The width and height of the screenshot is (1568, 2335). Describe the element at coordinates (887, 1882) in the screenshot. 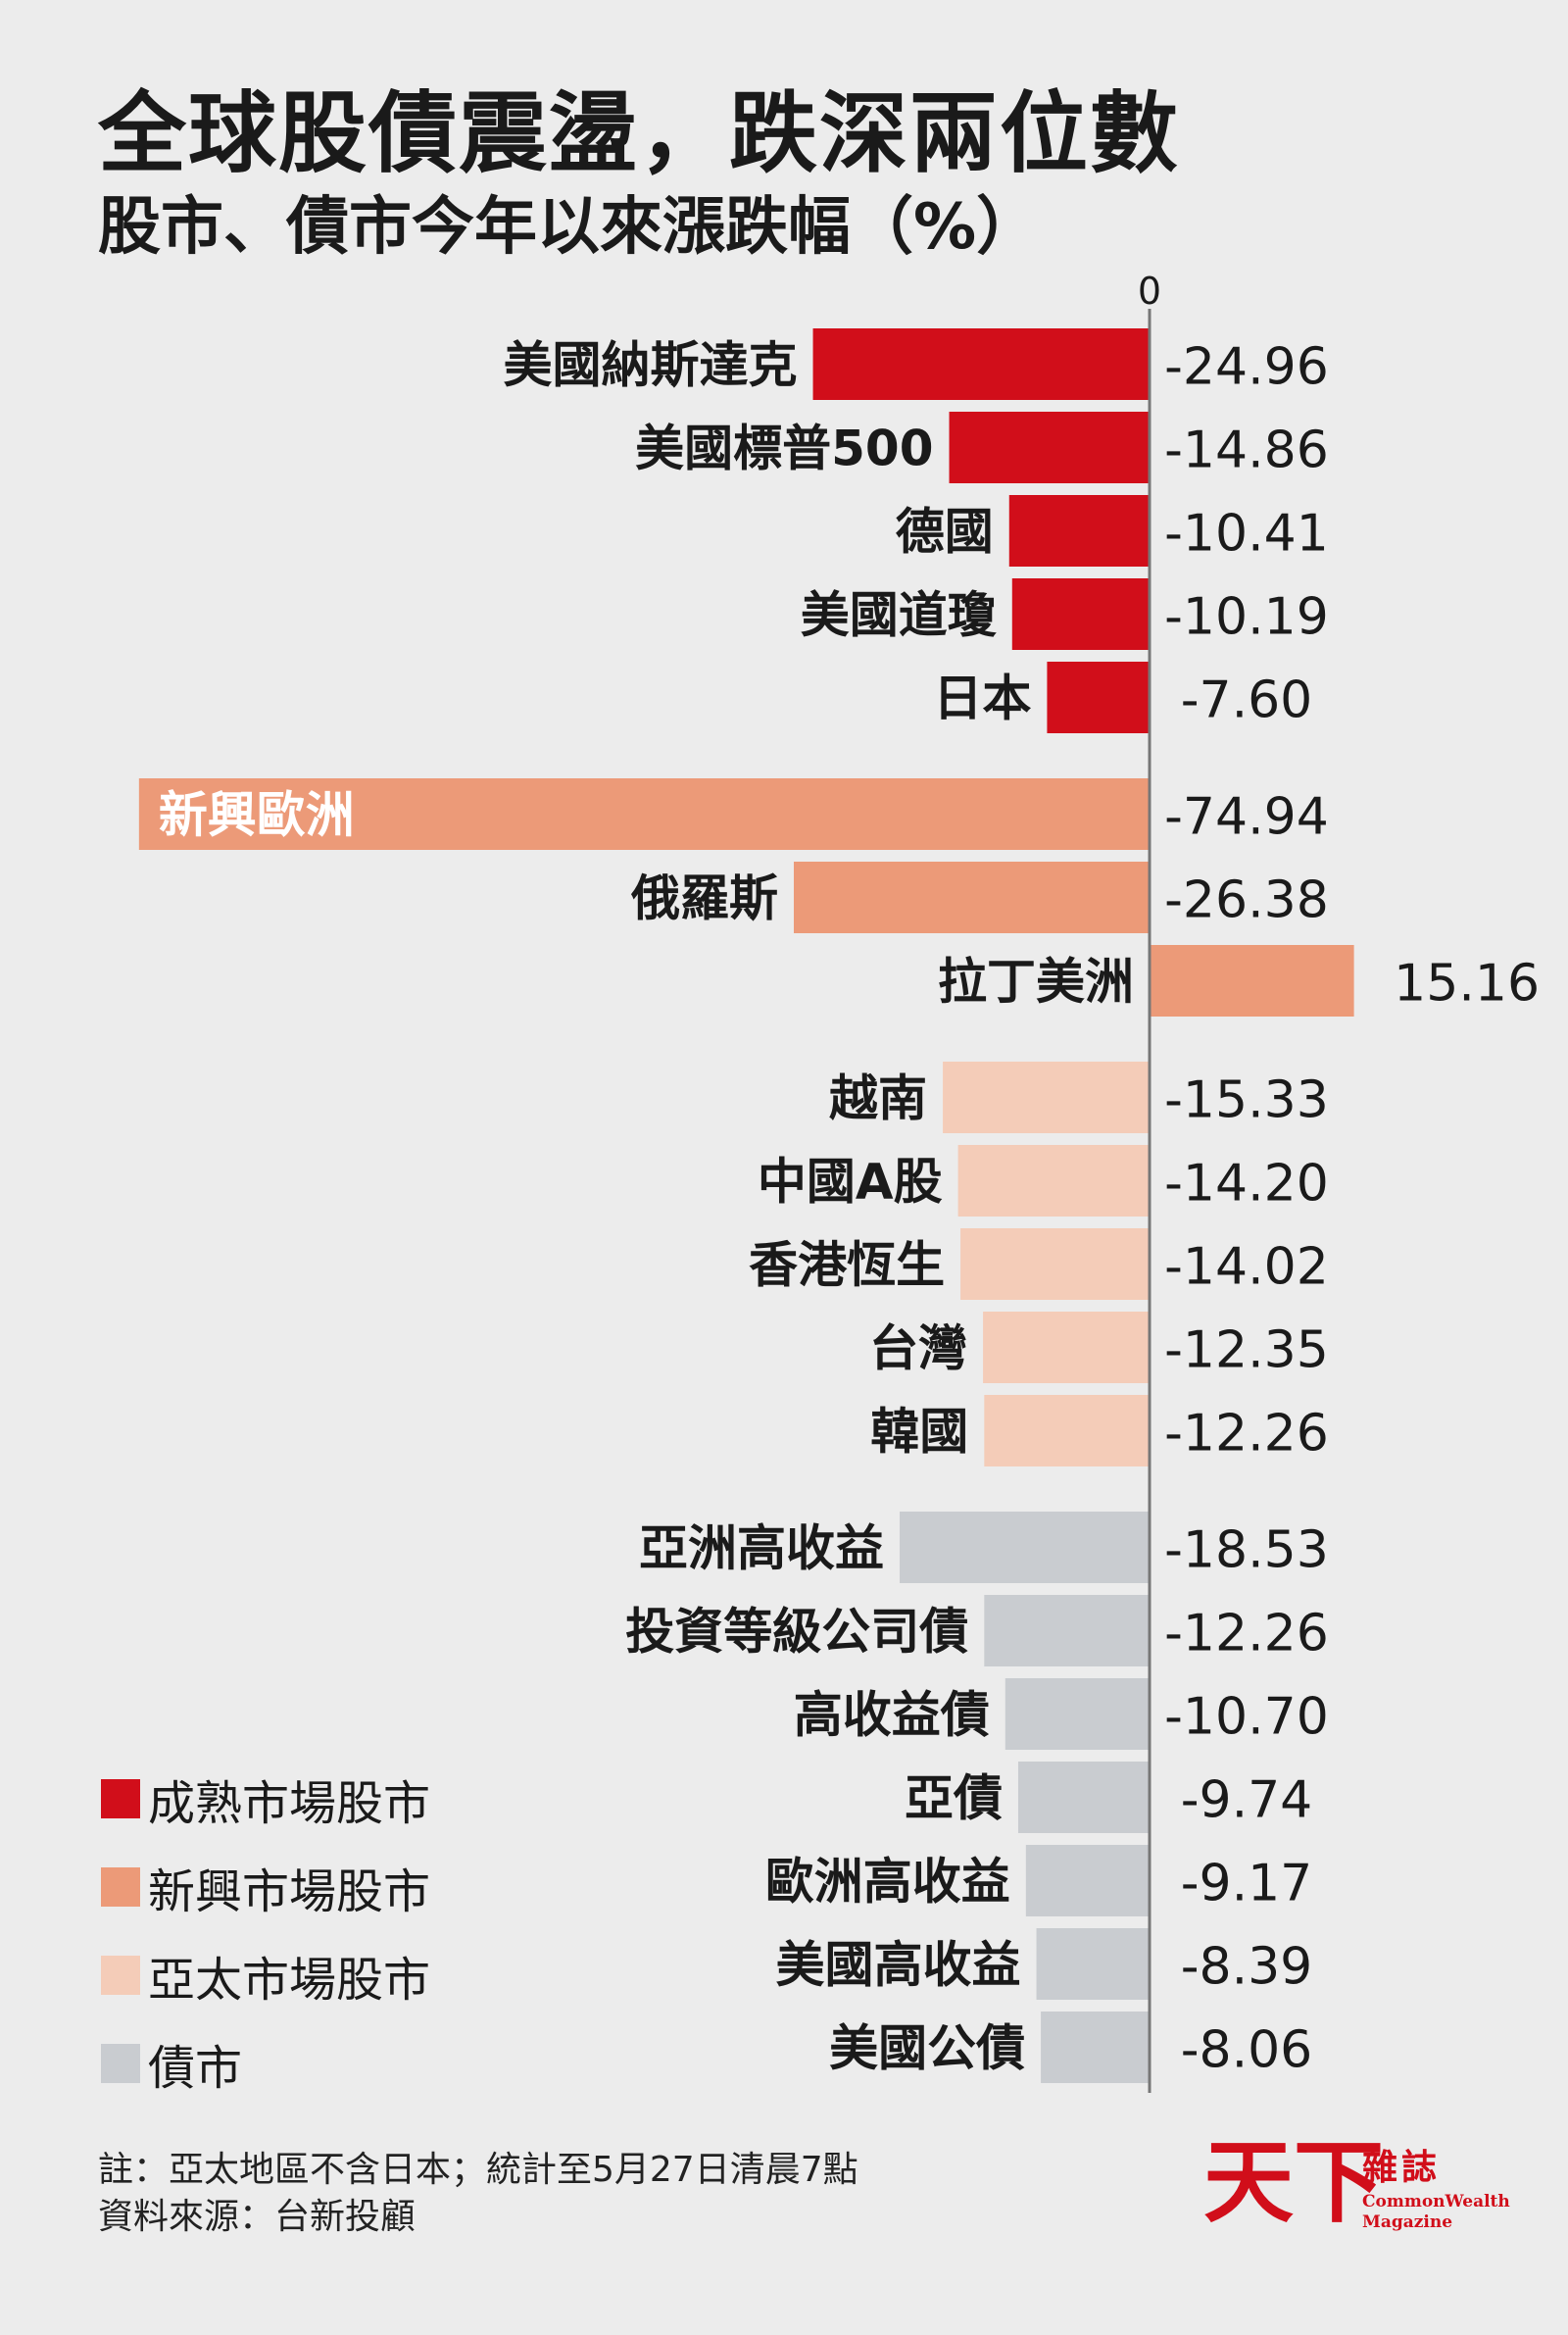

I see `category-label: 歐洲高收益` at that location.